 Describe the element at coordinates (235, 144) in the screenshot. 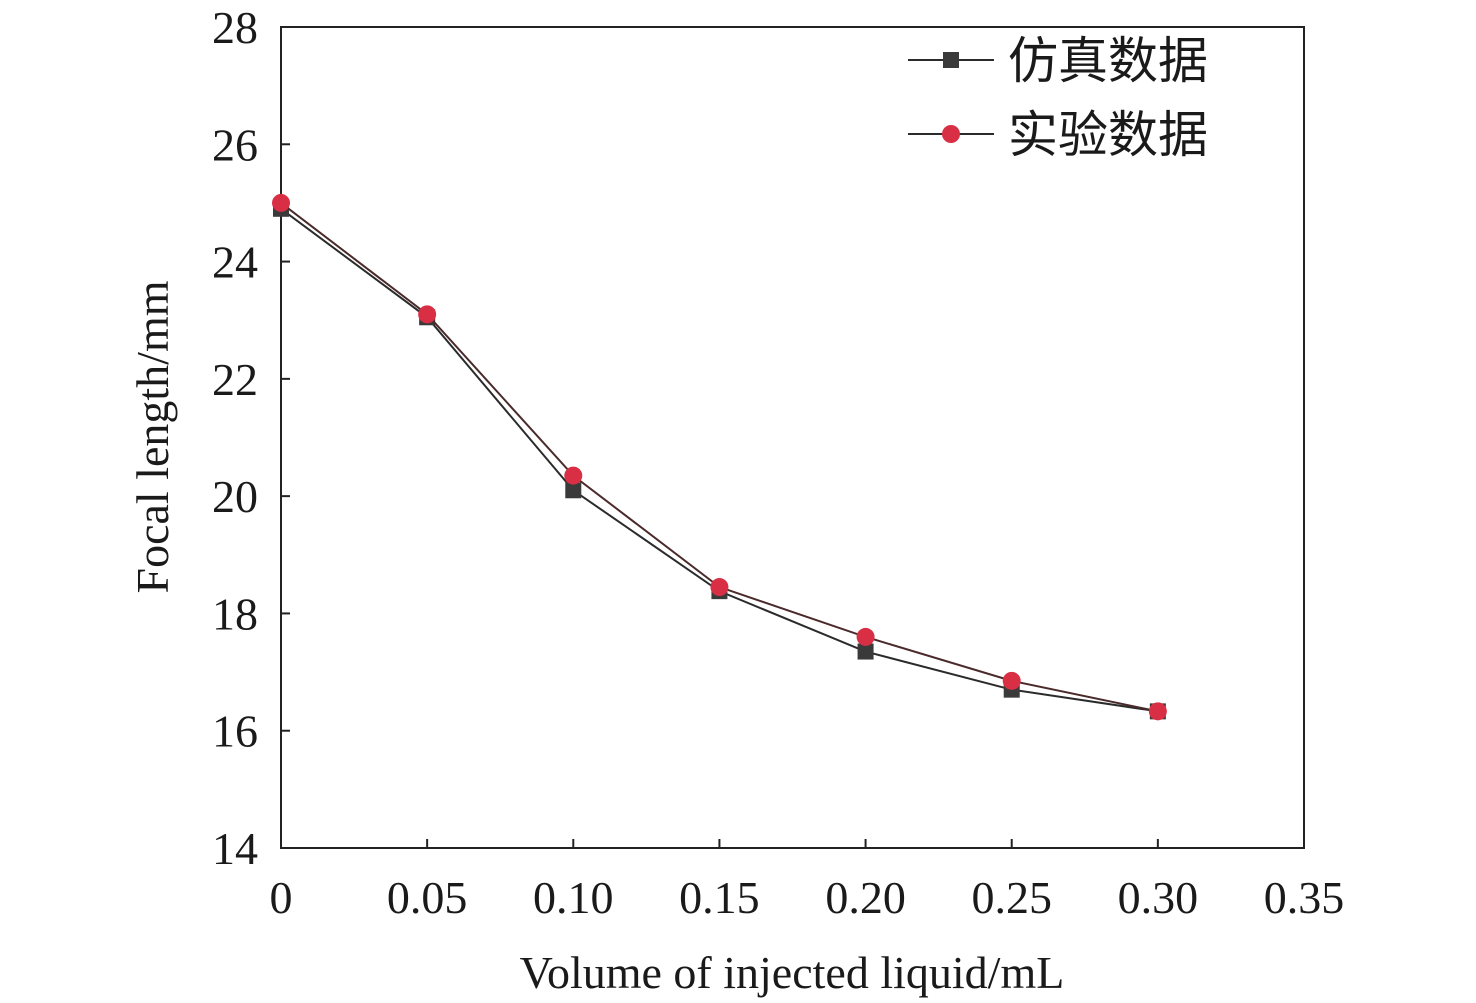

I see `y-tick-label: 26` at that location.